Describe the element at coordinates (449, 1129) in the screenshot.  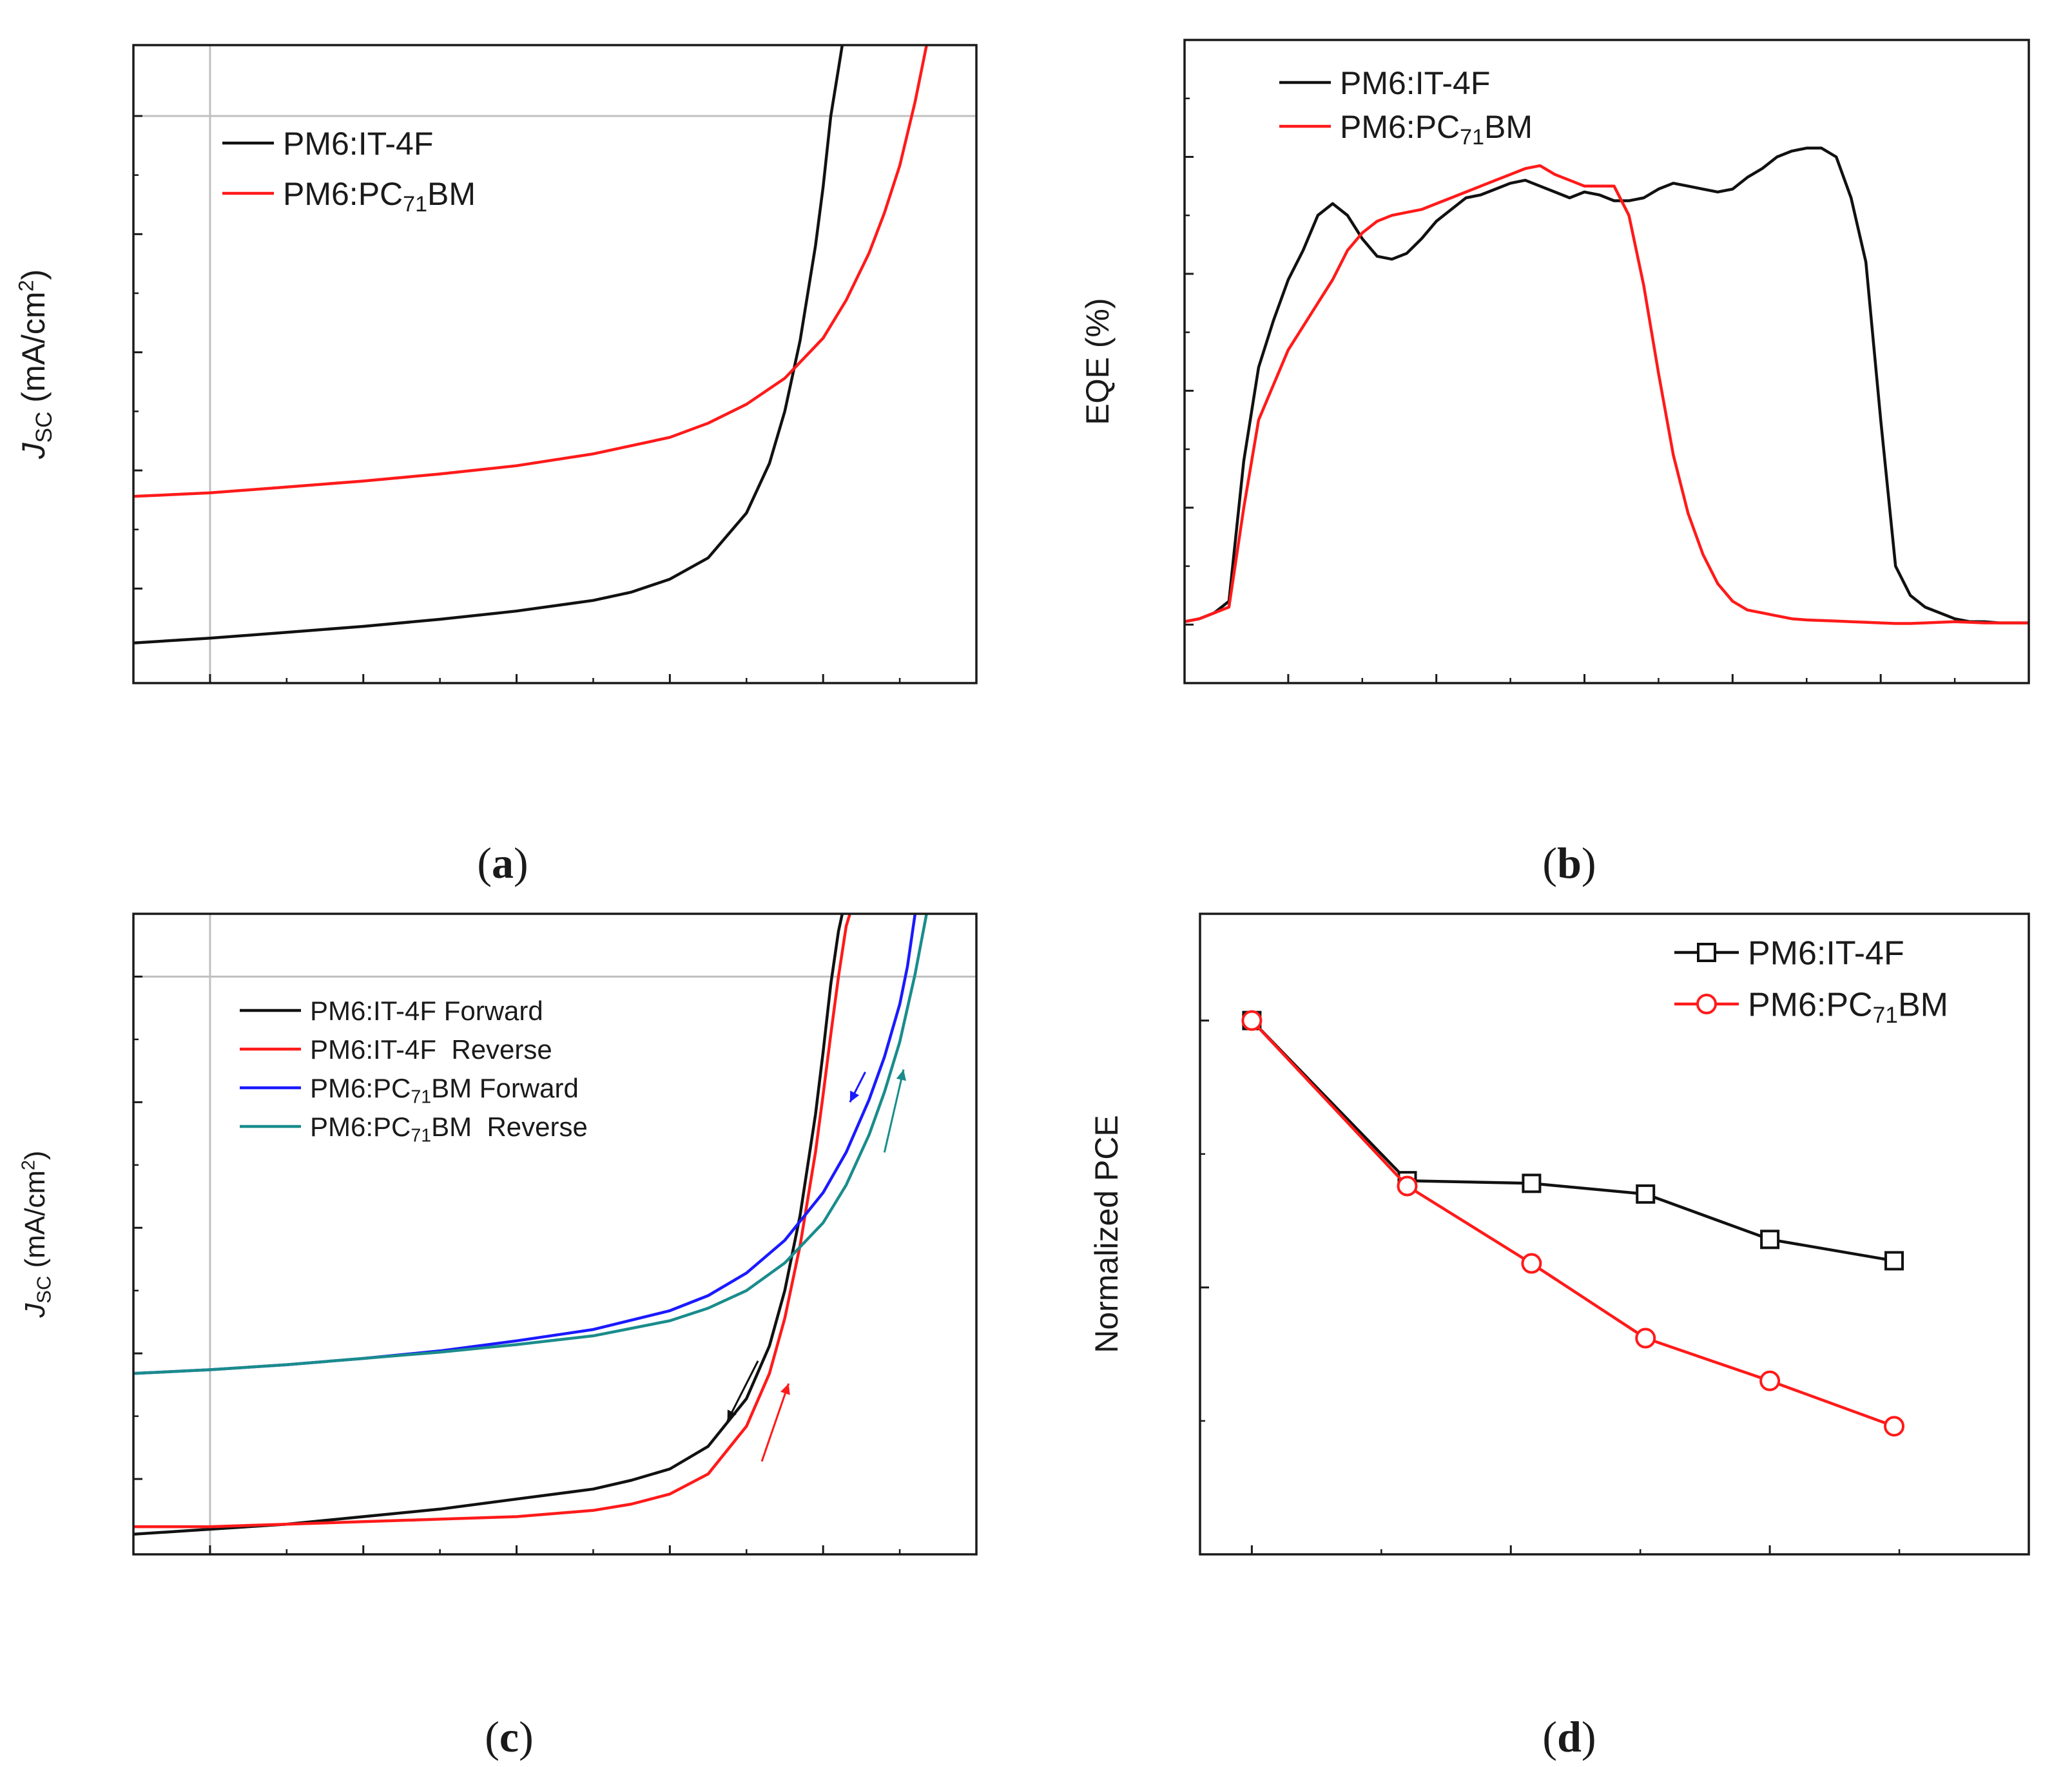
I see `c-legend-label-3: PM6:PC71BM Reverse` at that location.